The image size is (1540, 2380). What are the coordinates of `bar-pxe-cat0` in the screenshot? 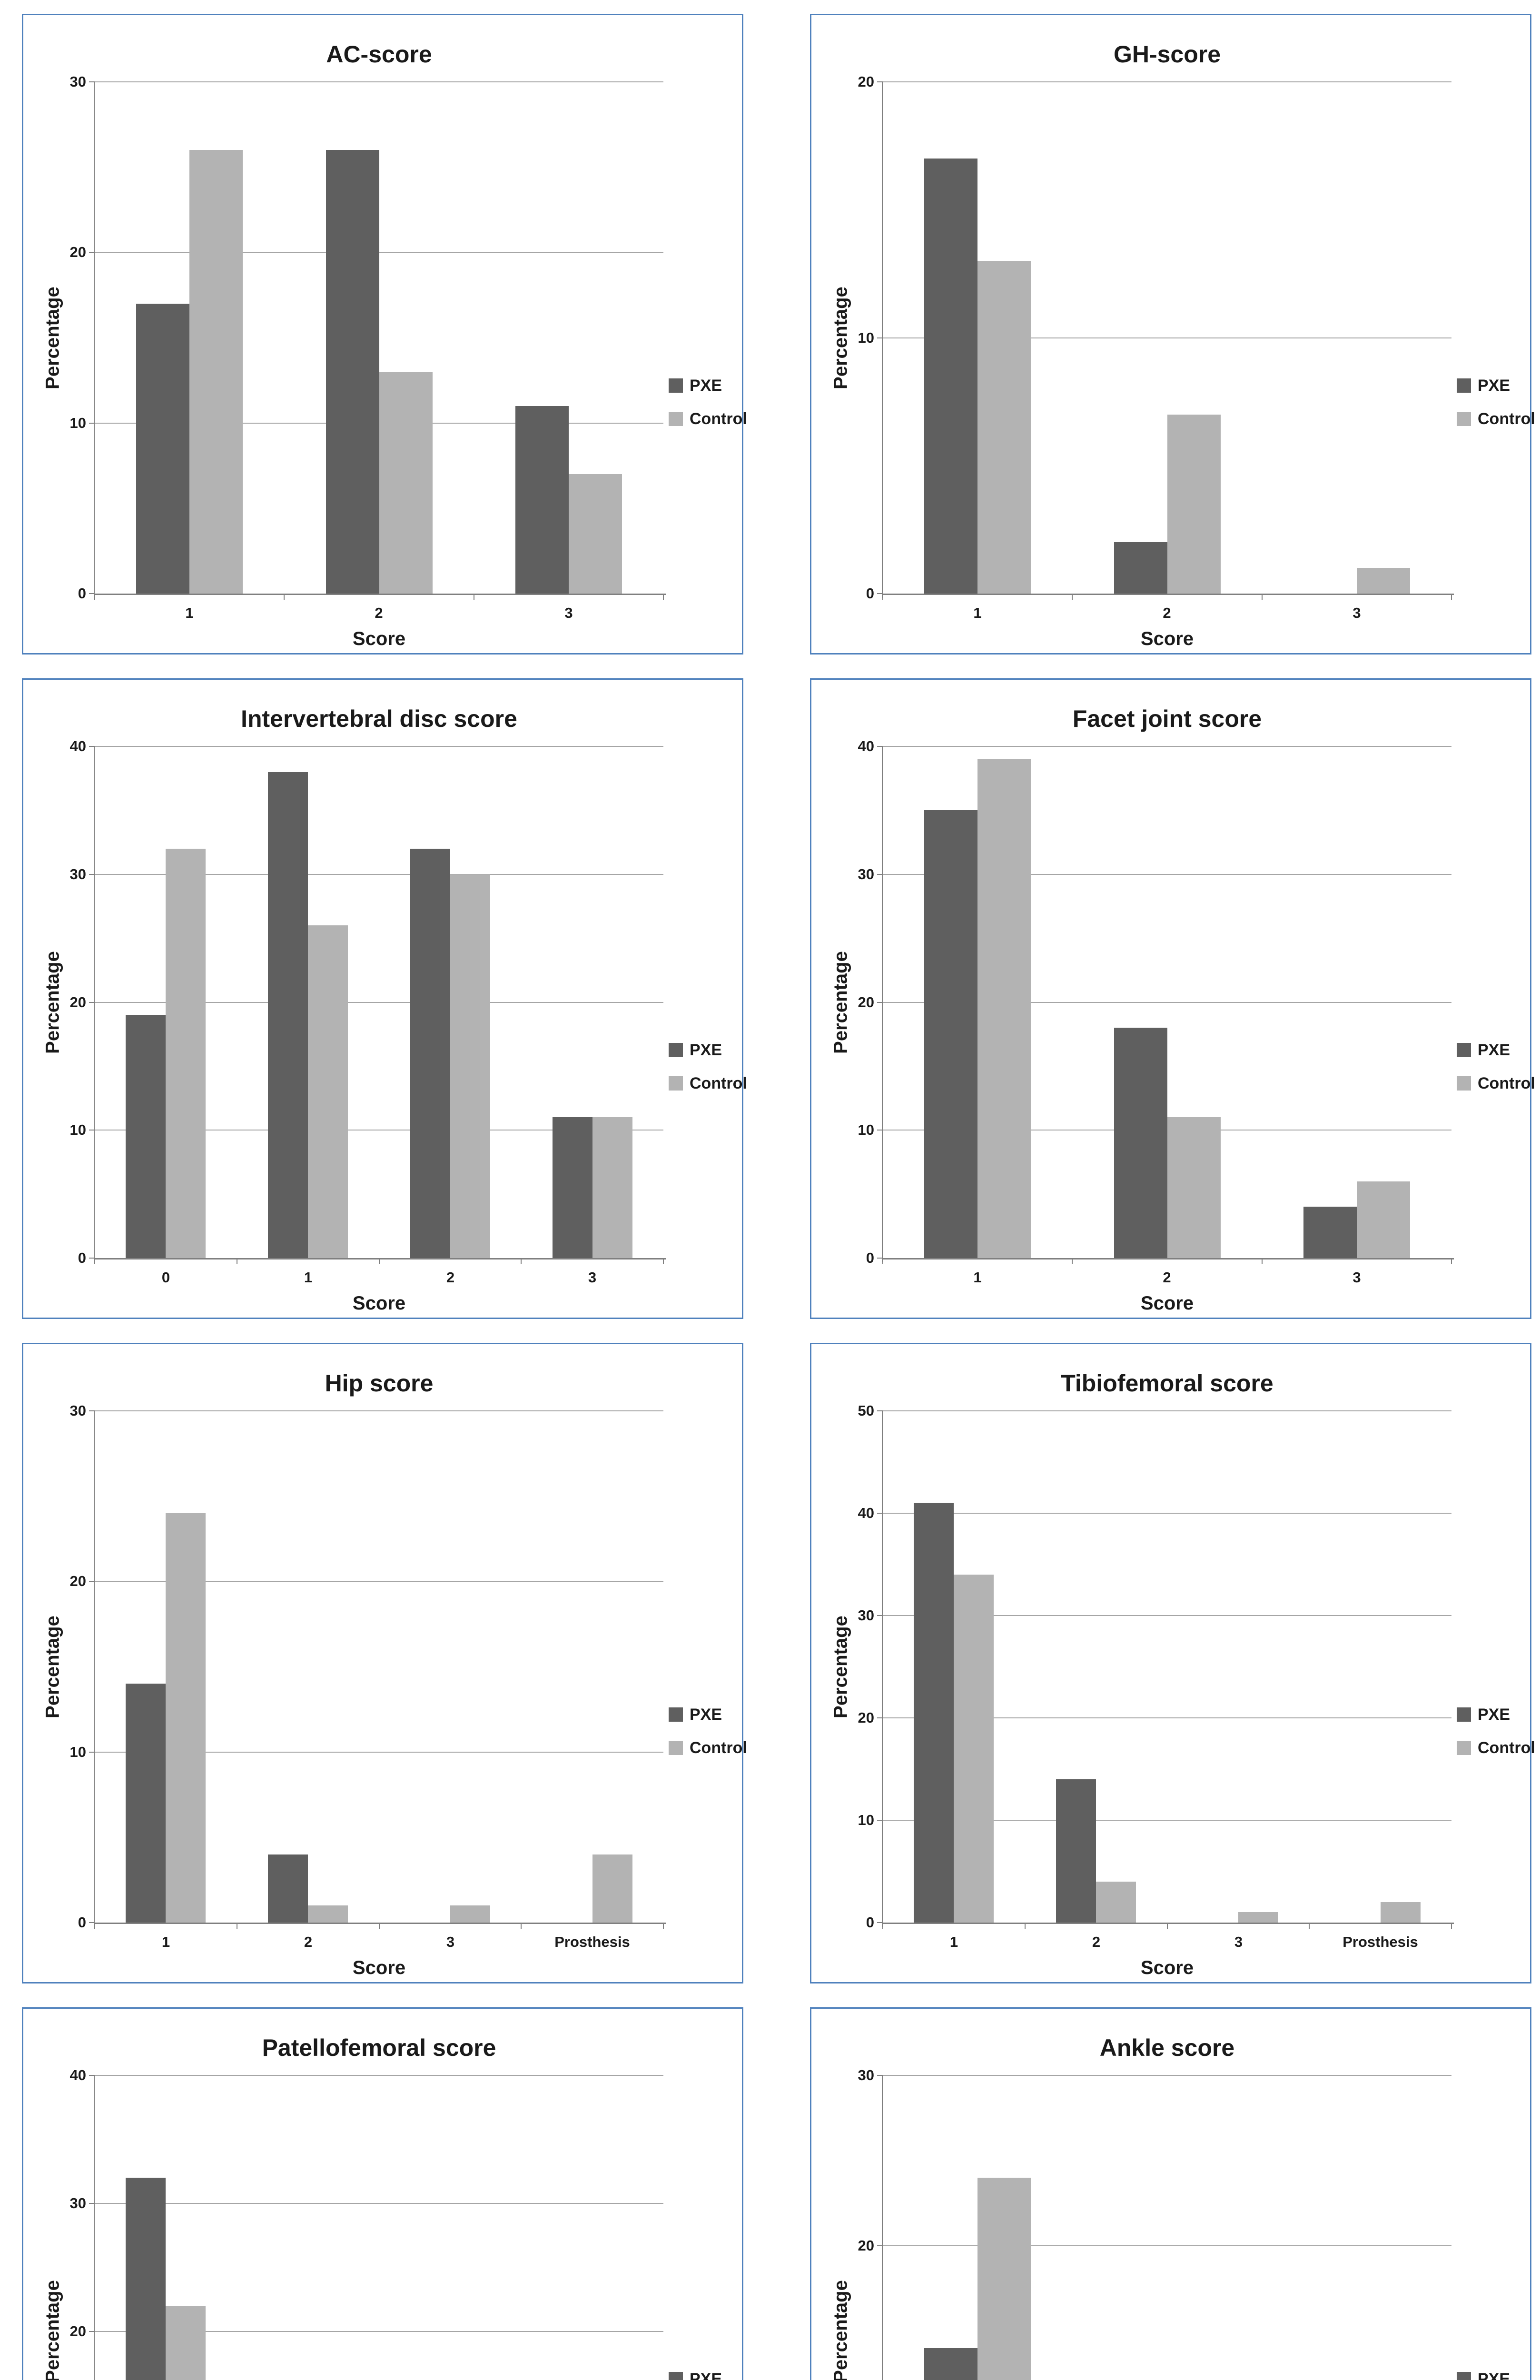 It's located at (146, 1136).